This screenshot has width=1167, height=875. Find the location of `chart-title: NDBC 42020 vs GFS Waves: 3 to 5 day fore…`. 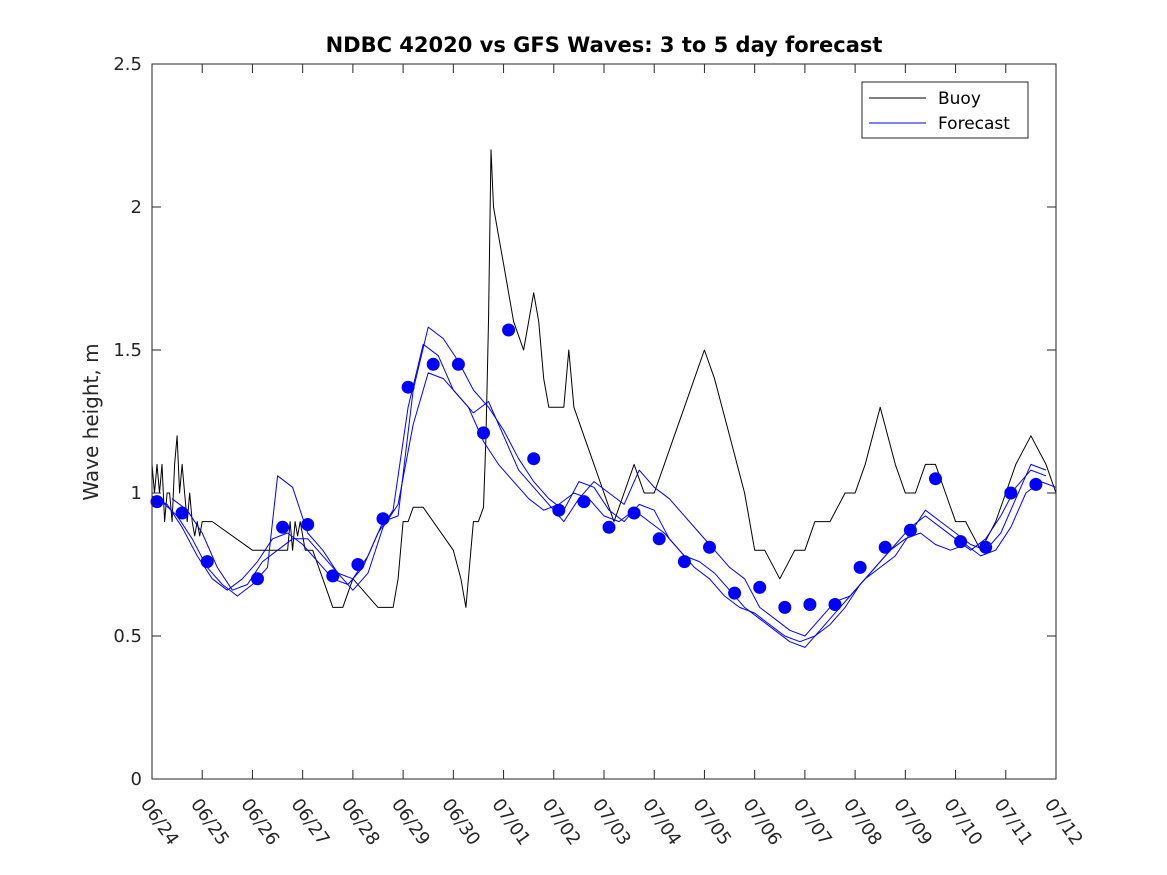

chart-title: NDBC 42020 vs GFS Waves: 3 to 5 day fore… is located at coordinates (604, 45).